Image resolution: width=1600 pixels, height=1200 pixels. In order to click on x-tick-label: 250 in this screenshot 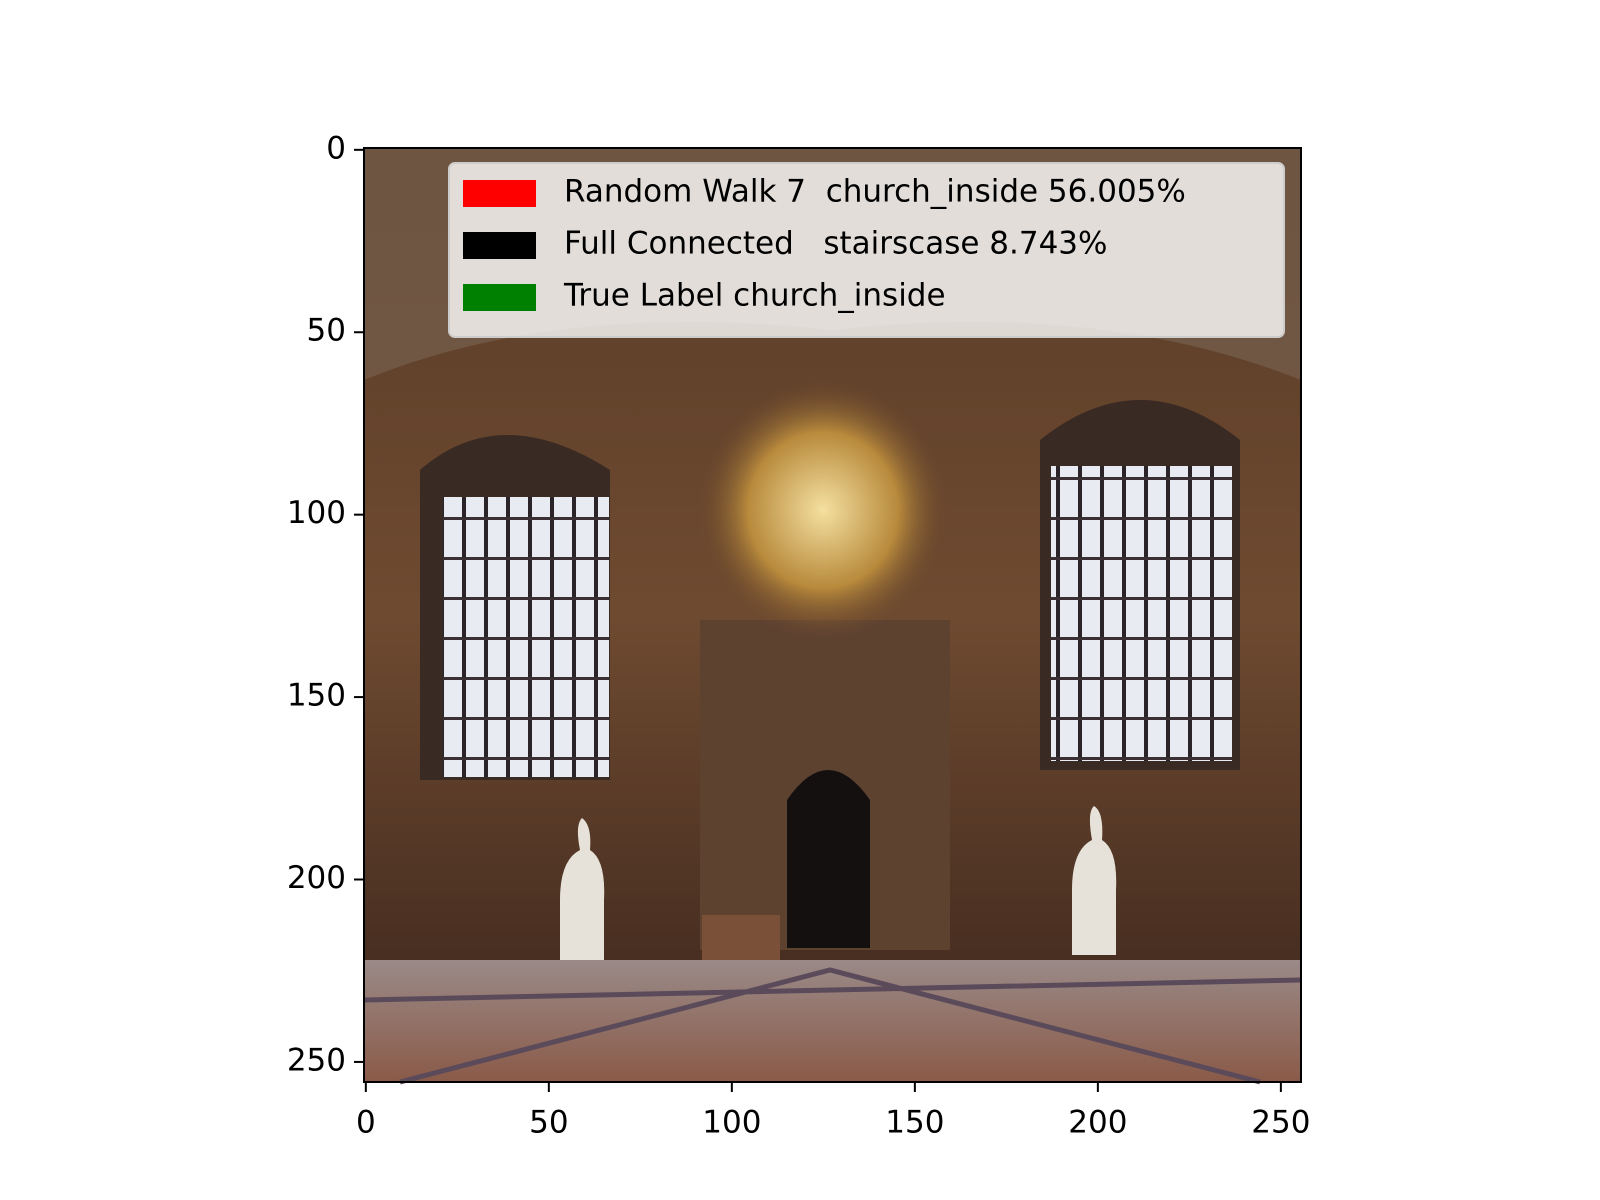, I will do `click(1280, 1123)`.